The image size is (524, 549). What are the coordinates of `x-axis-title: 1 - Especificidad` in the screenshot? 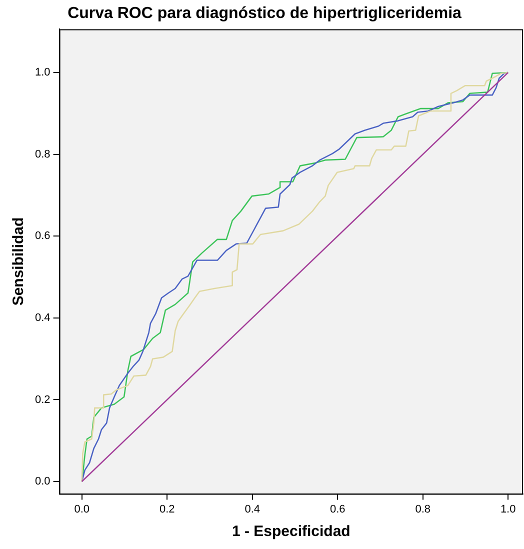 It's located at (291, 531).